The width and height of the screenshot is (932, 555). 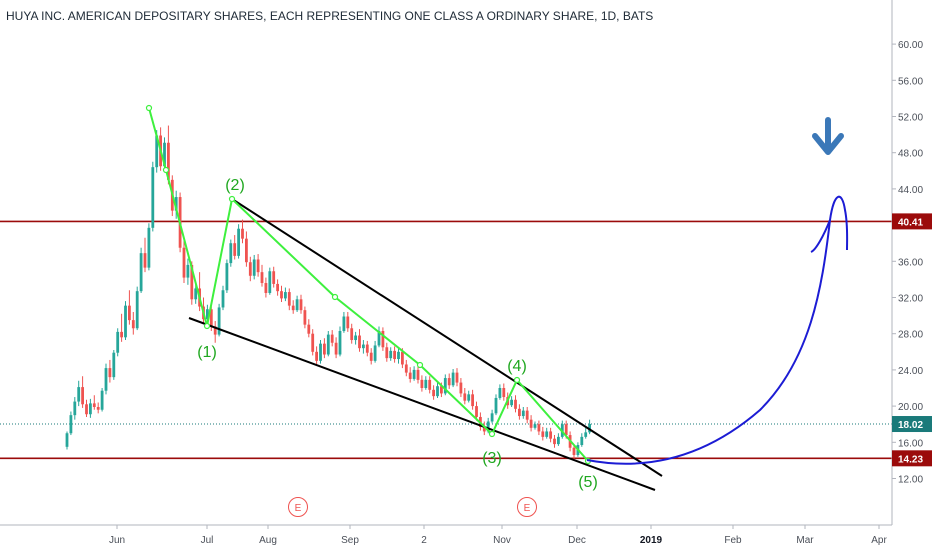 I want to click on y-tick-label: 36.00, so click(x=910, y=262).